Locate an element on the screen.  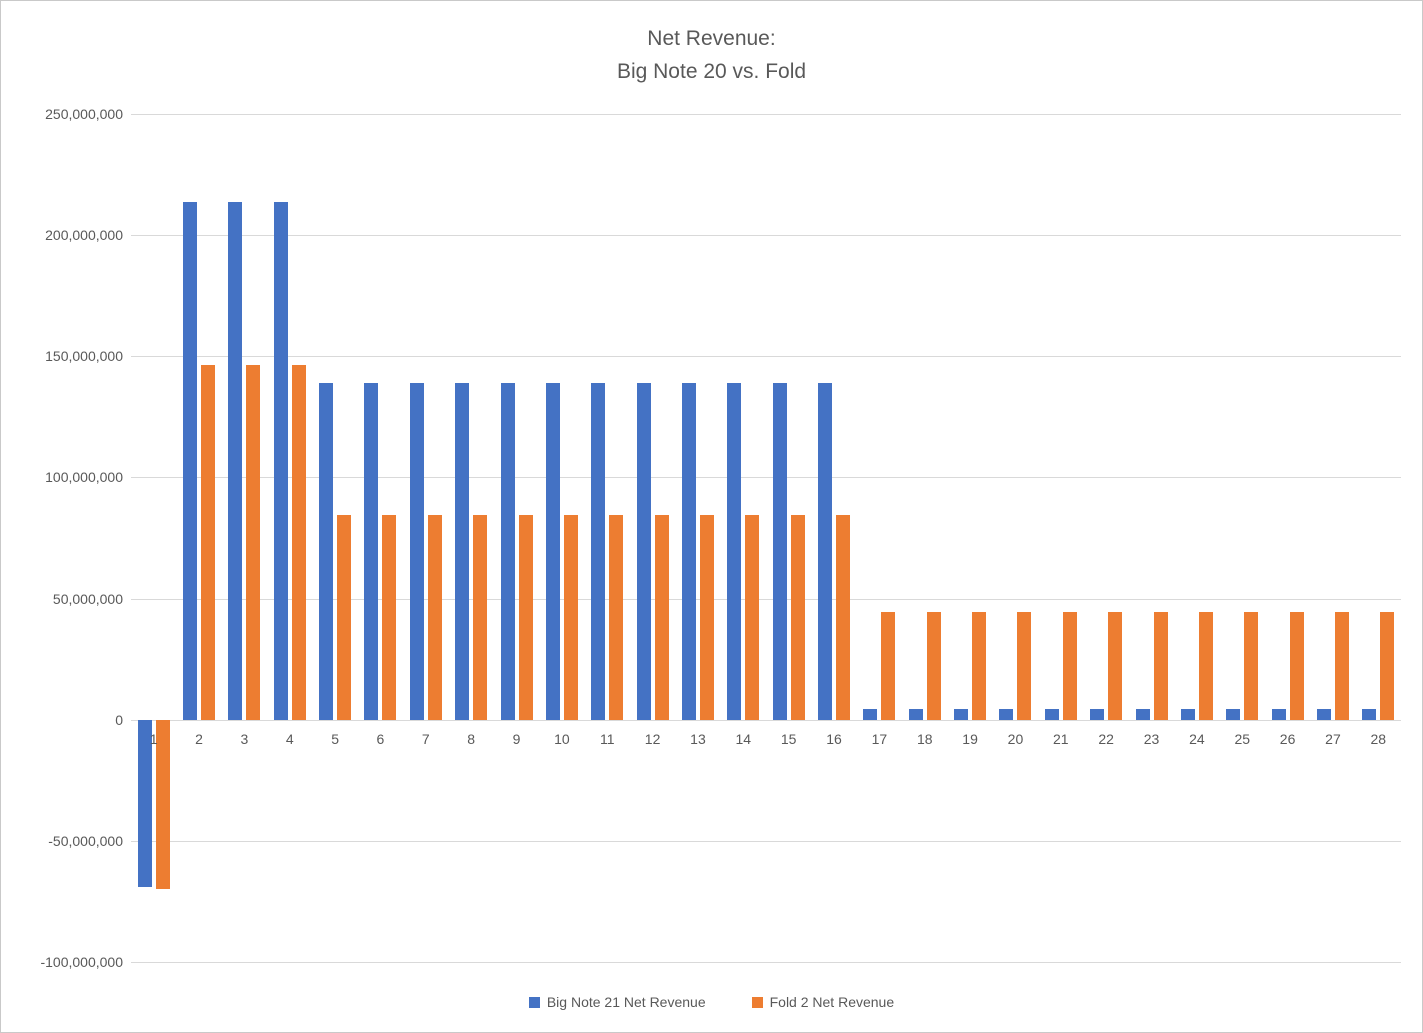
x-axis-label: 10 is located at coordinates (562, 738).